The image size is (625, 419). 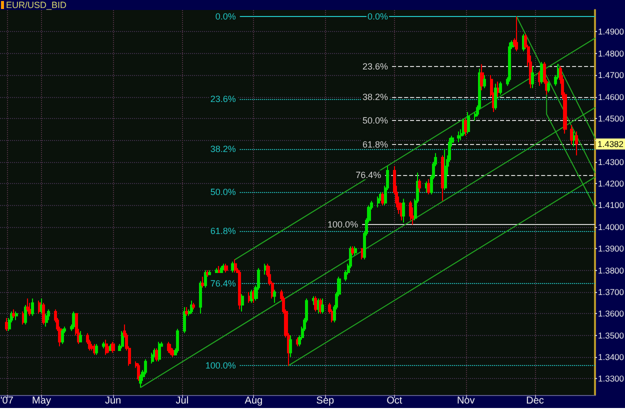 I want to click on x-tick-label: Nov, so click(x=465, y=401).